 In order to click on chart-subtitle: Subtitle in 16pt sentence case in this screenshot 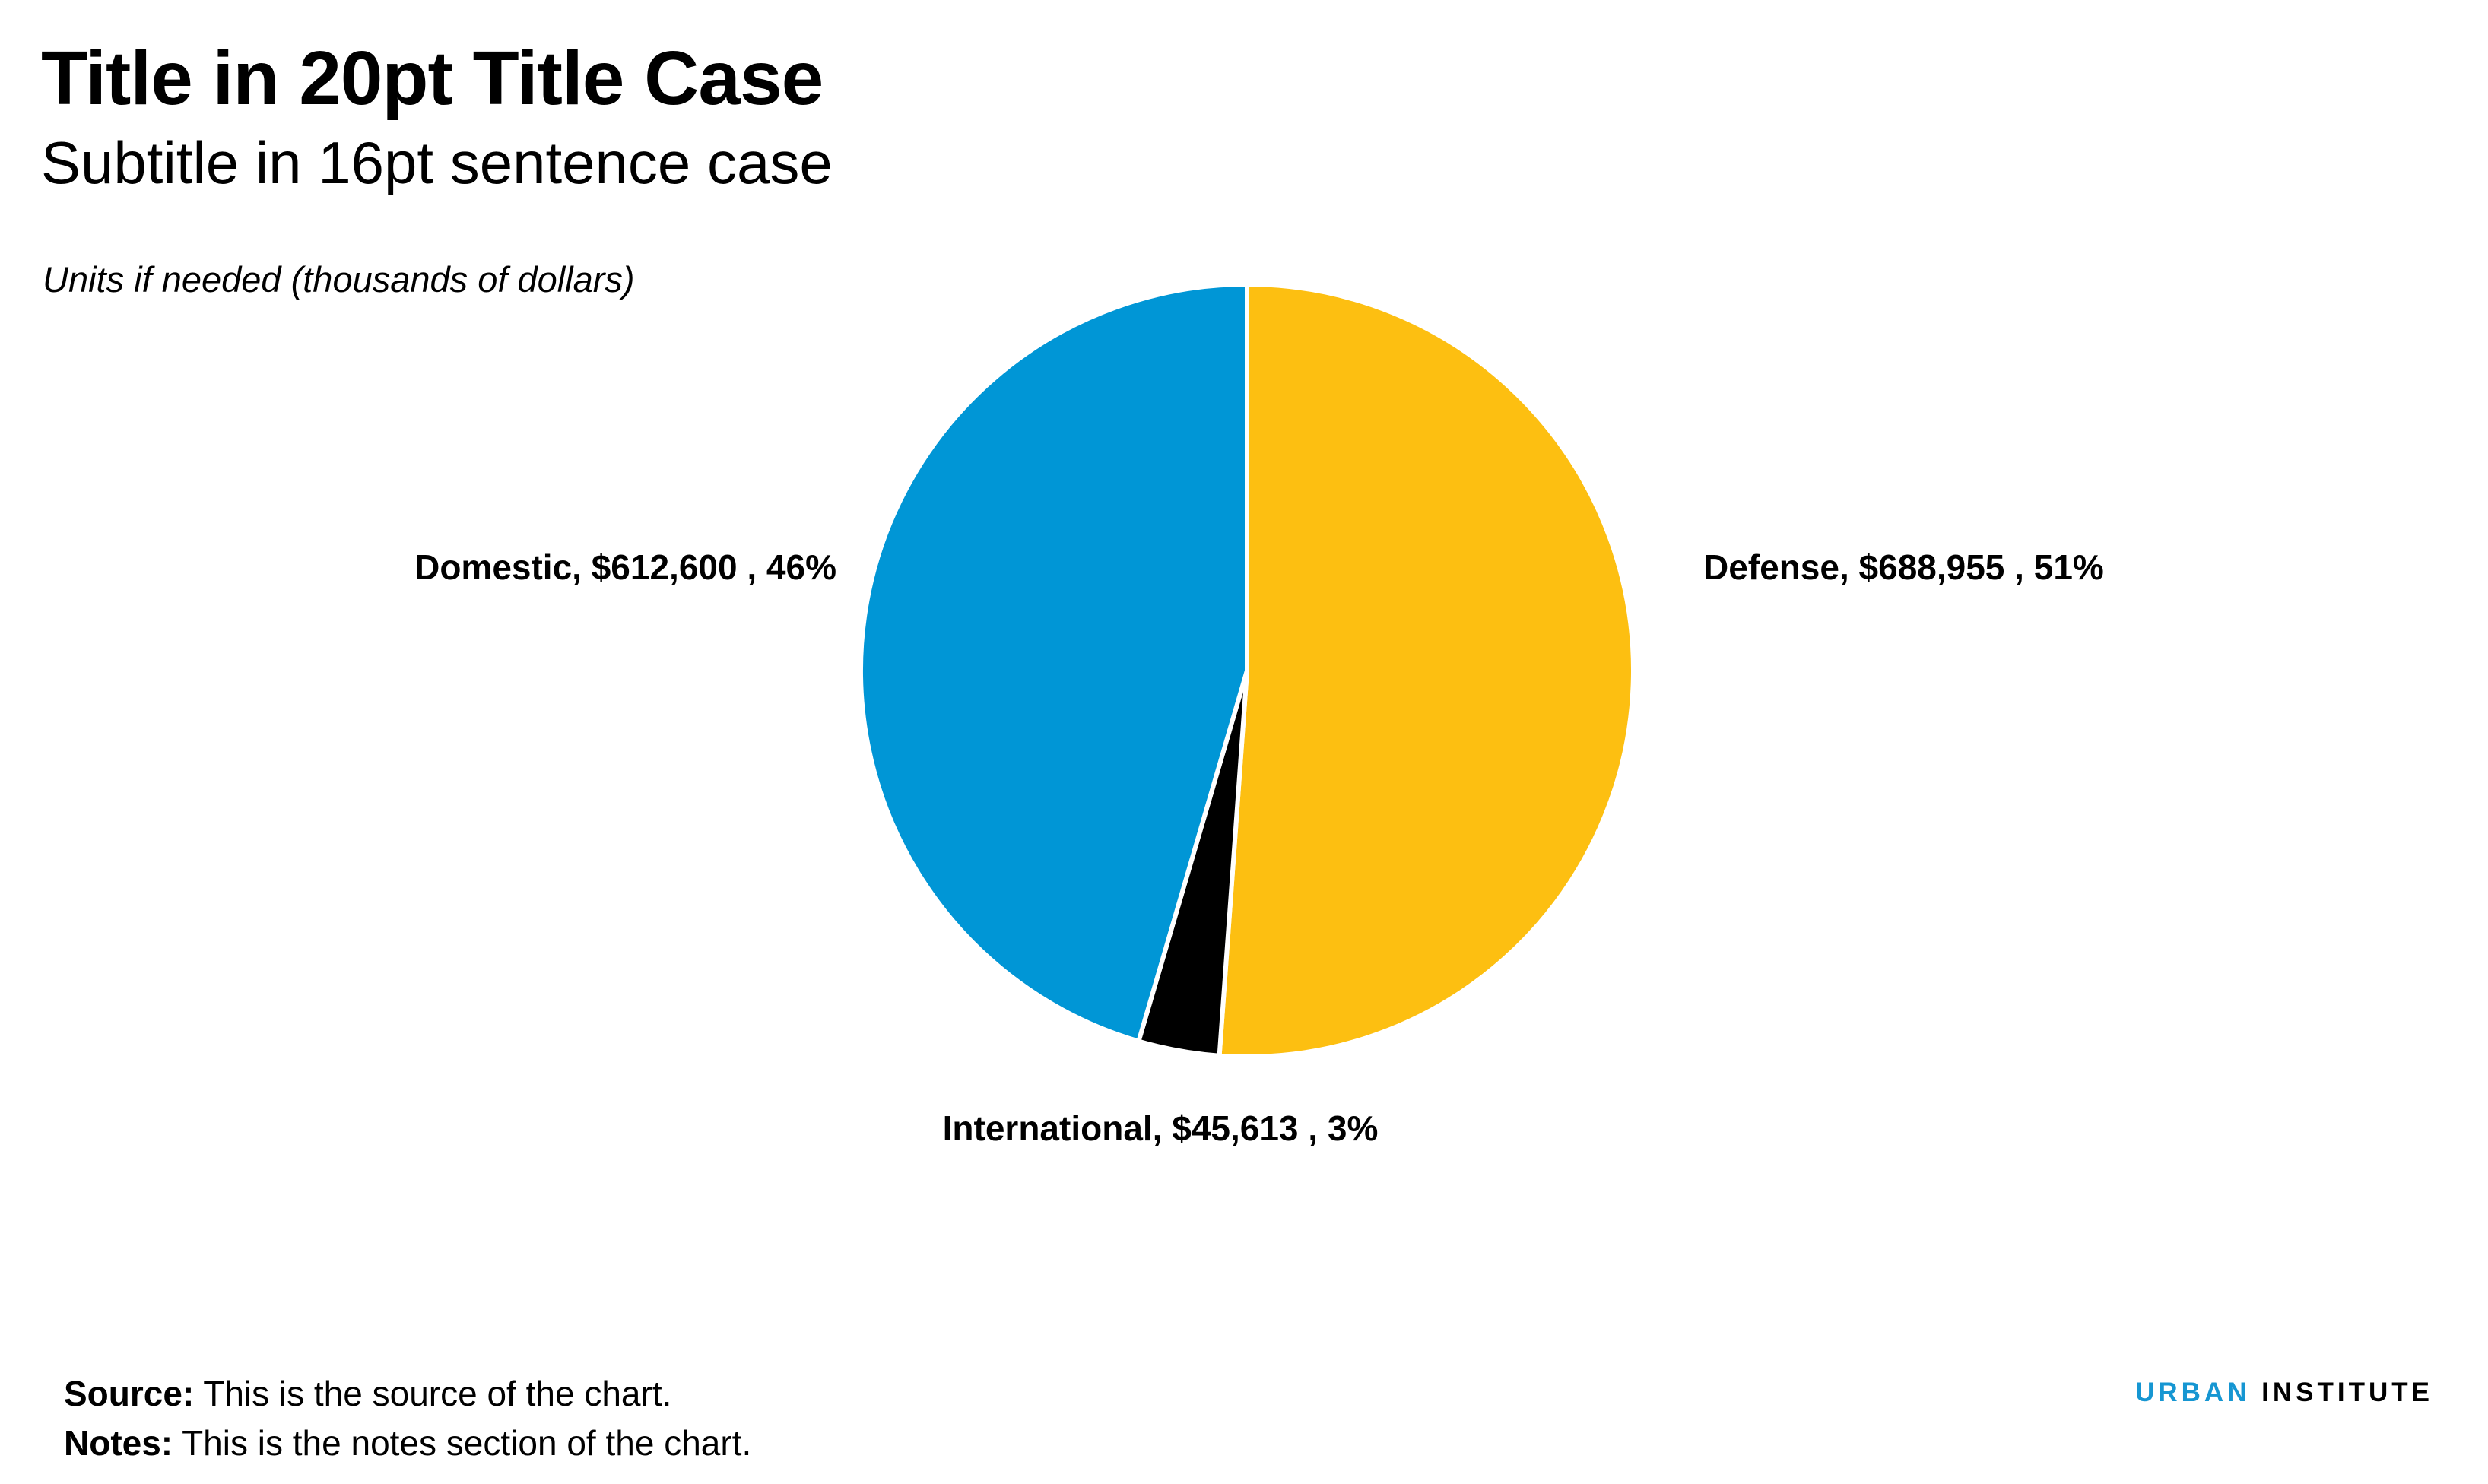, I will do `click(437, 162)`.